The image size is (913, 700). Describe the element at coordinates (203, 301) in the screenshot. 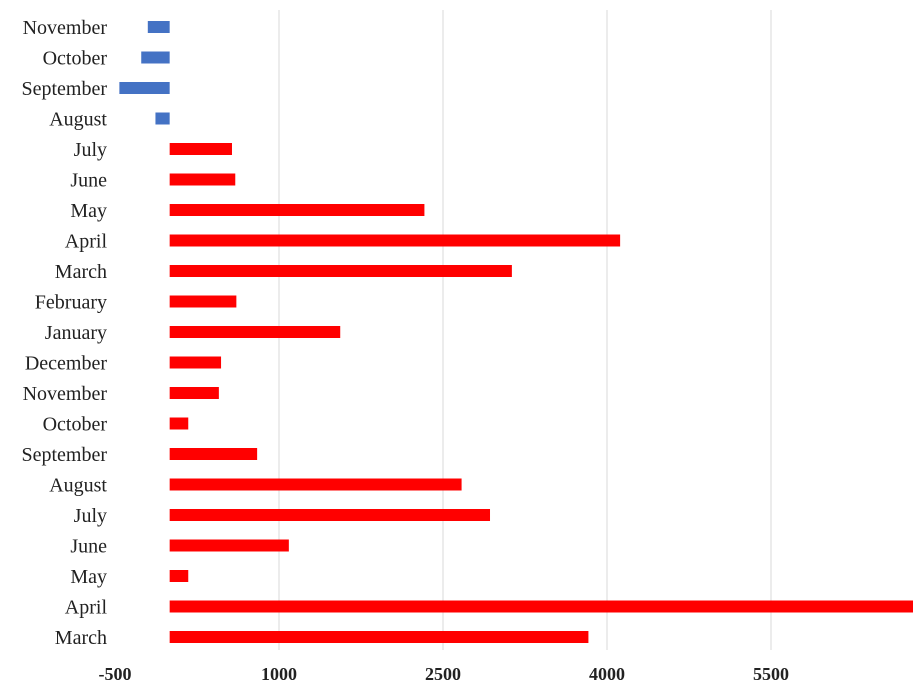

I see `bar-february` at that location.